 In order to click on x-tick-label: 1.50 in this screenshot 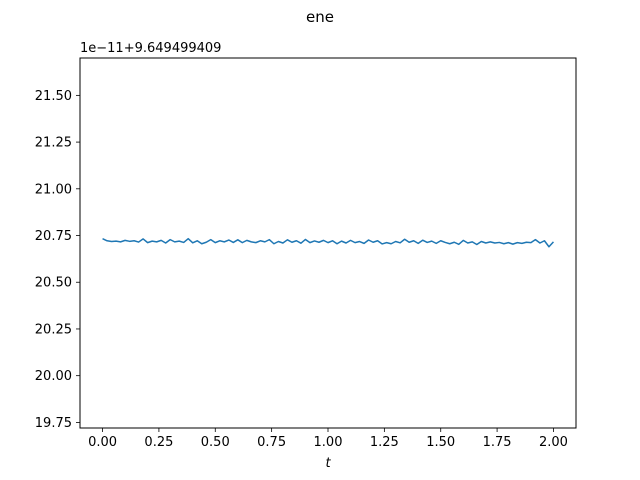, I will do `click(440, 442)`.